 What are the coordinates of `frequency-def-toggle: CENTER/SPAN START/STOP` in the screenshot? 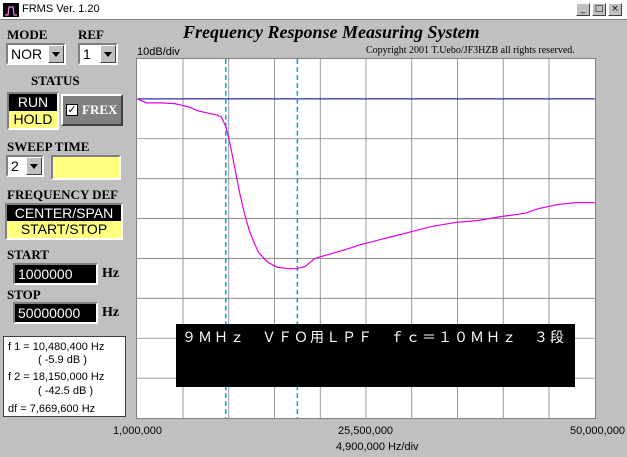 It's located at (64, 221).